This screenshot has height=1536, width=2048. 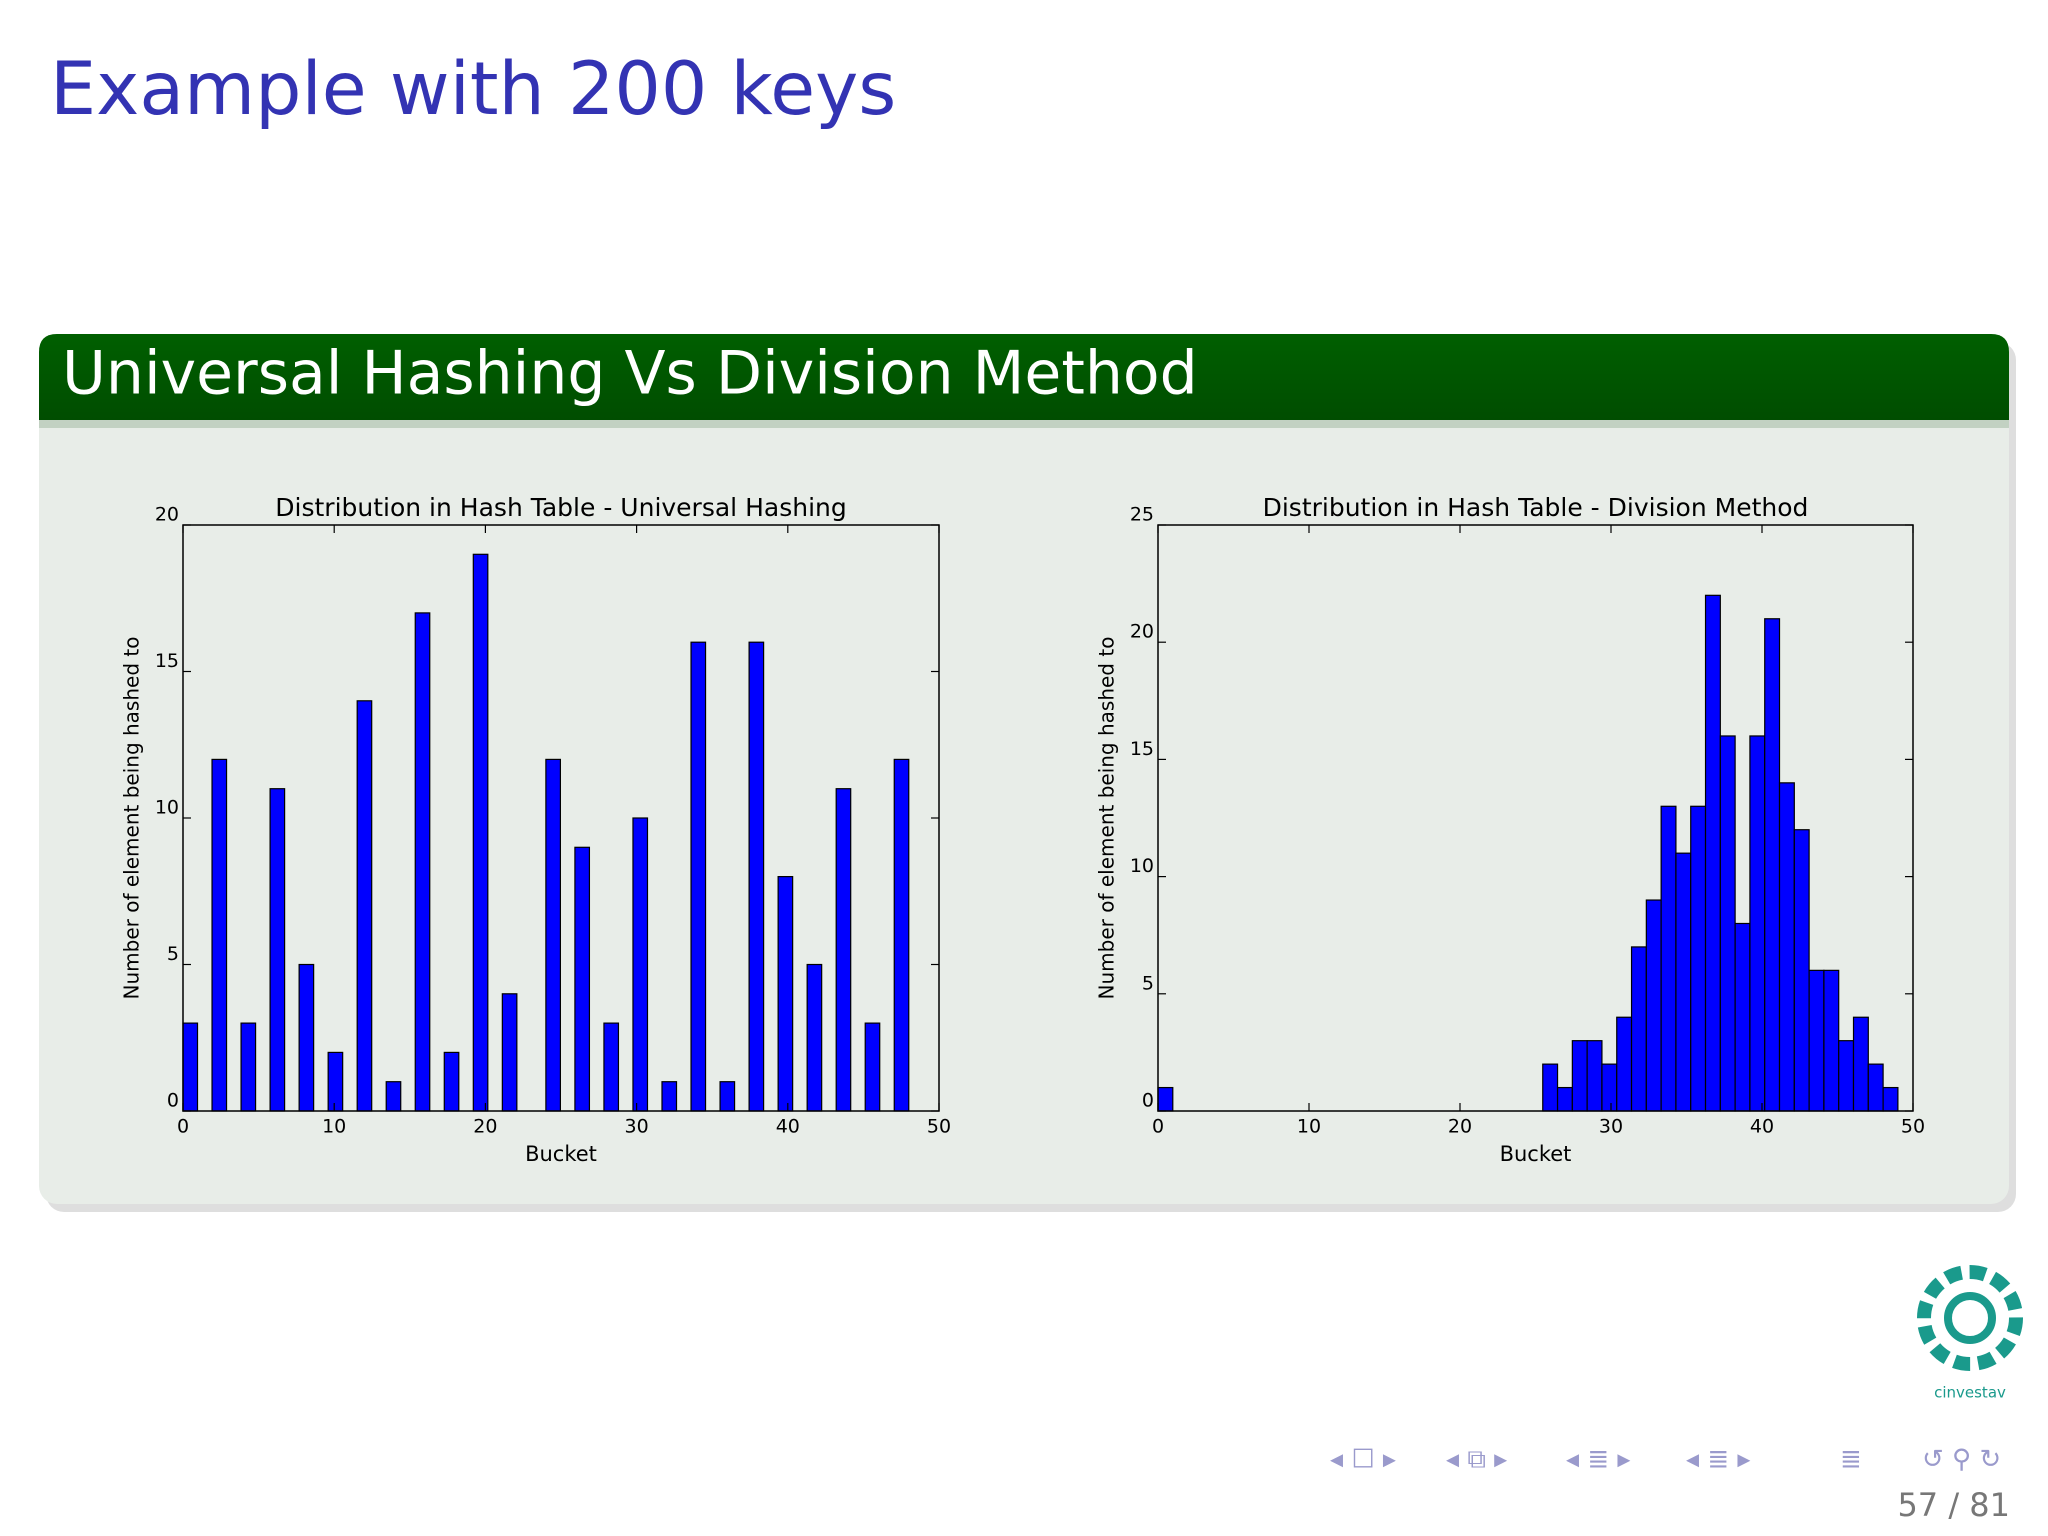 What do you see at coordinates (1142, 515) in the screenshot?
I see `y-tick-label: 25` at bounding box center [1142, 515].